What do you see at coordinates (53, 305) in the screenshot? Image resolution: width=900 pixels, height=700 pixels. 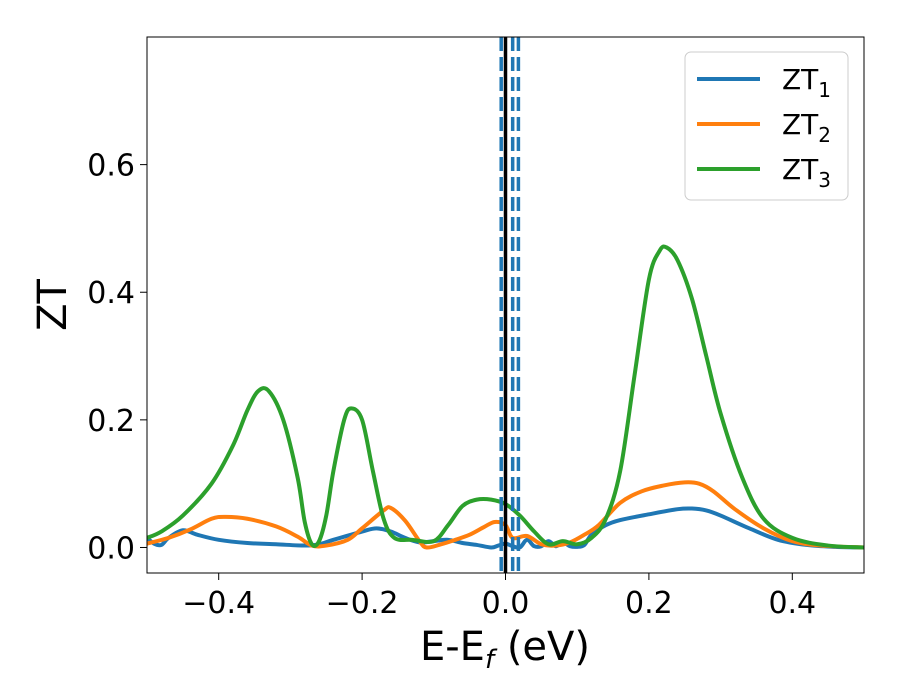 I see `y-axis-label: ZT` at bounding box center [53, 305].